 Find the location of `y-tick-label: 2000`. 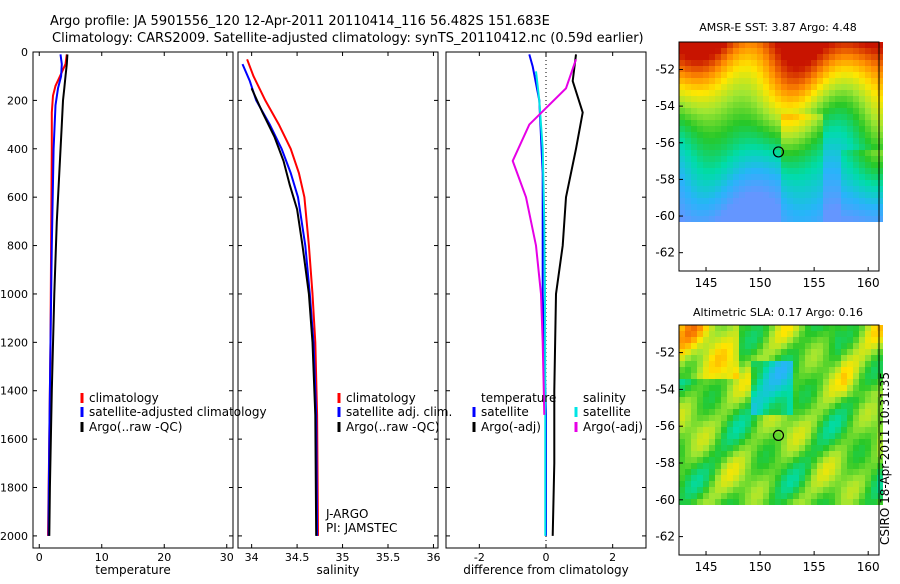

y-tick-label: 2000 is located at coordinates (14, 536).